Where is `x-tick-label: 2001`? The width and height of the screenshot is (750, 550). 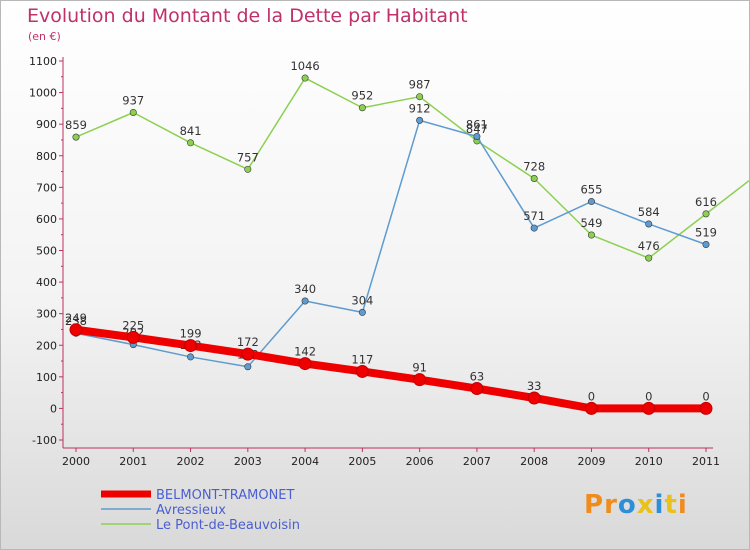 x-tick-label: 2001 is located at coordinates (133, 461).